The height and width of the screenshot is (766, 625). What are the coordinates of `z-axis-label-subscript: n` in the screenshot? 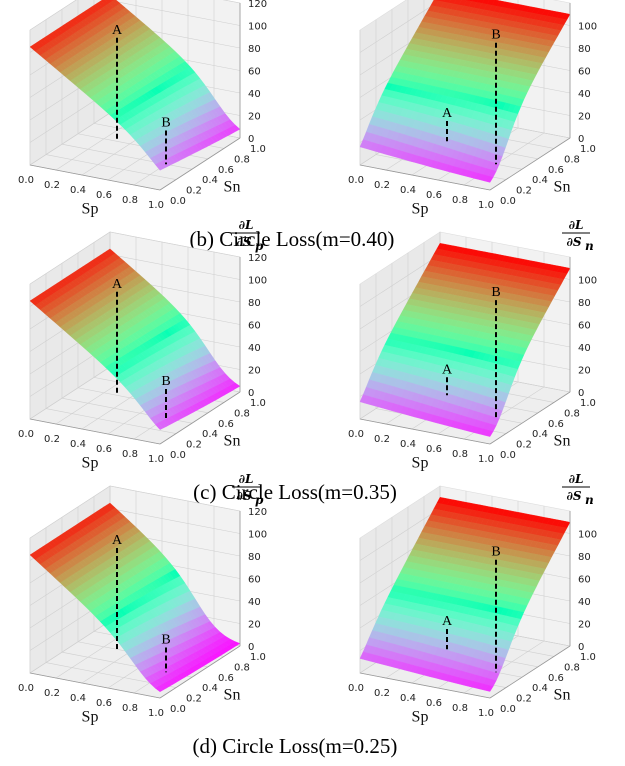 It's located at (589, 246).